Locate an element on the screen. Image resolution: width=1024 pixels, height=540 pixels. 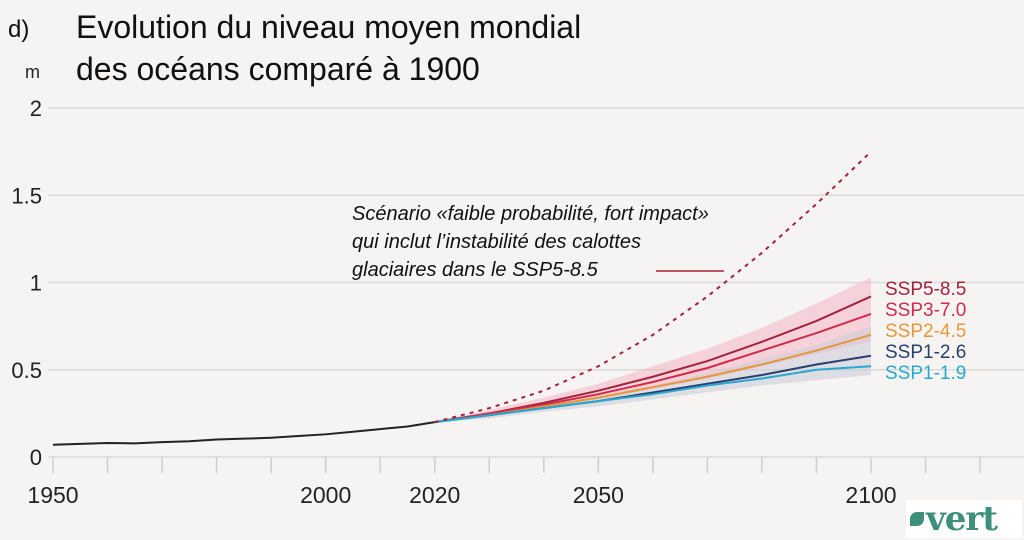
legend-label: SSP5-8.5 is located at coordinates (925, 289).